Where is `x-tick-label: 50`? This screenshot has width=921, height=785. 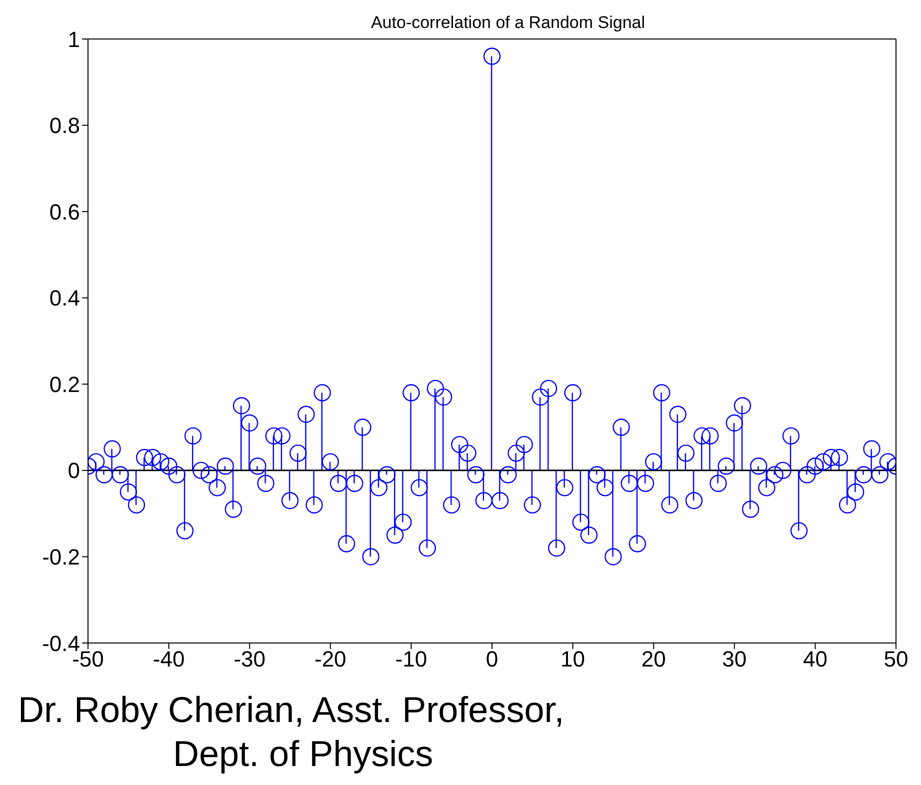 x-tick-label: 50 is located at coordinates (896, 659).